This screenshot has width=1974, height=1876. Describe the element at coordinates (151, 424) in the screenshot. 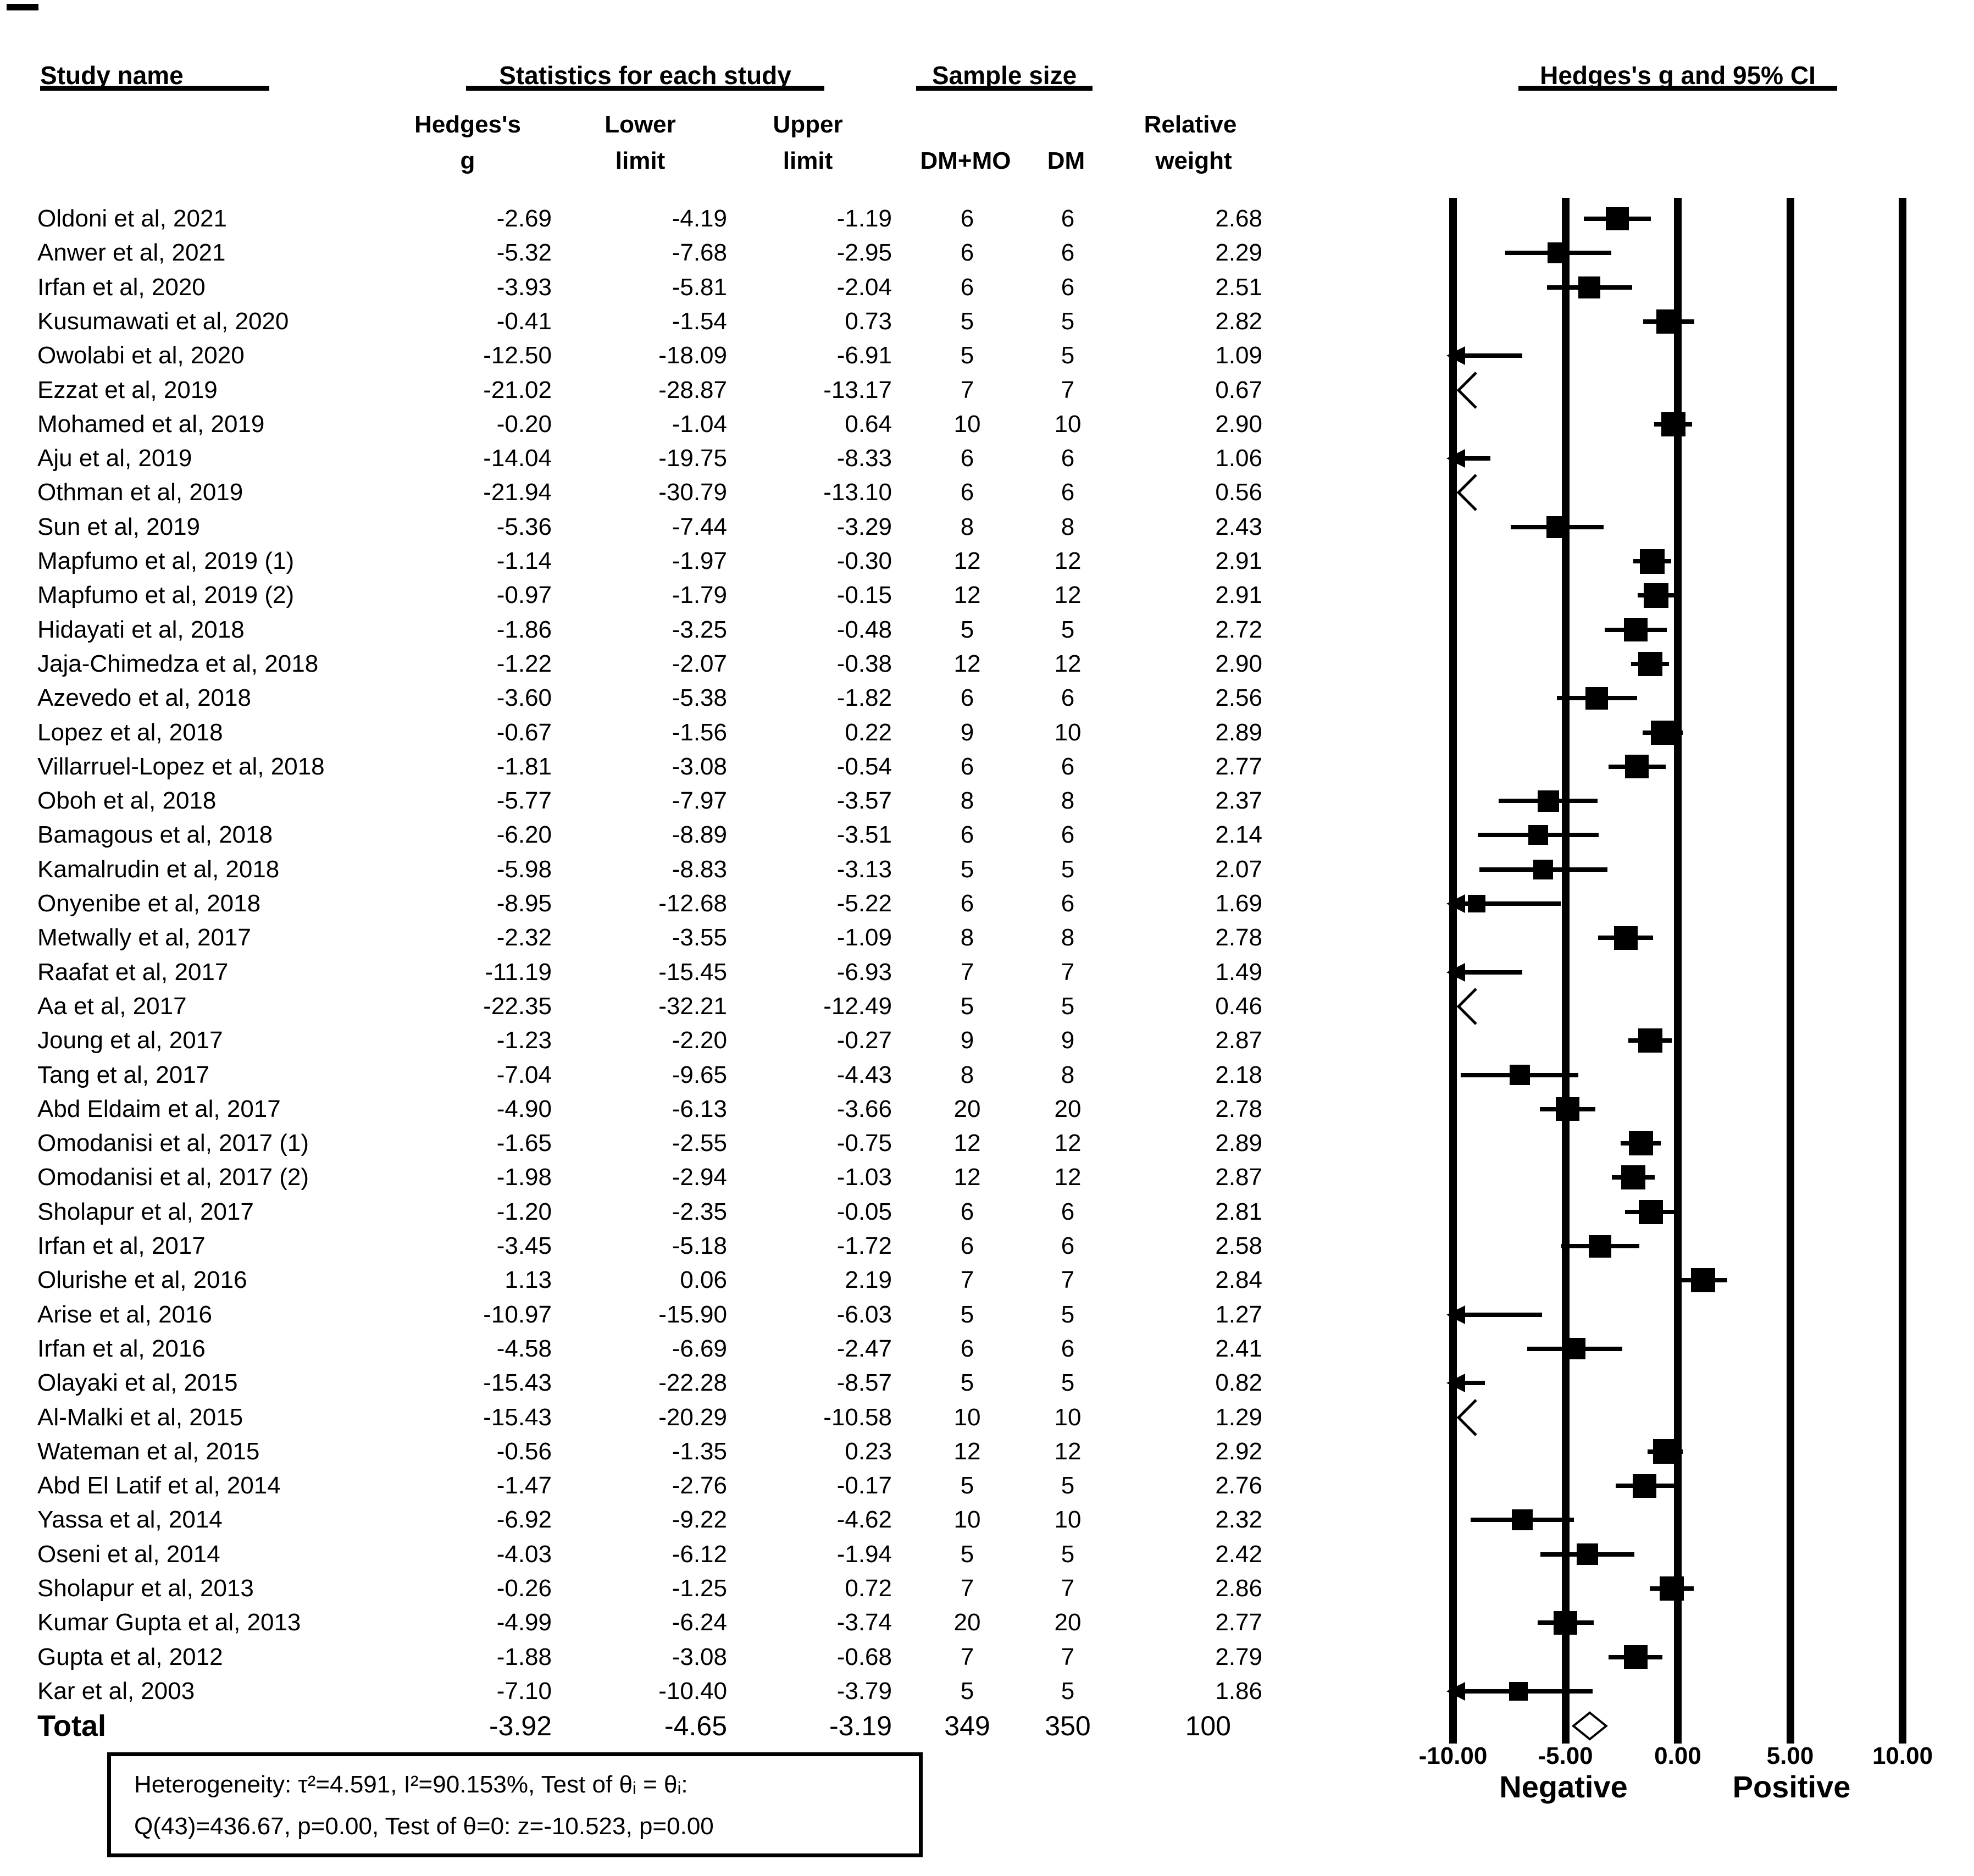

I see `study-name-cell: Mohamed et al, 2019` at that location.